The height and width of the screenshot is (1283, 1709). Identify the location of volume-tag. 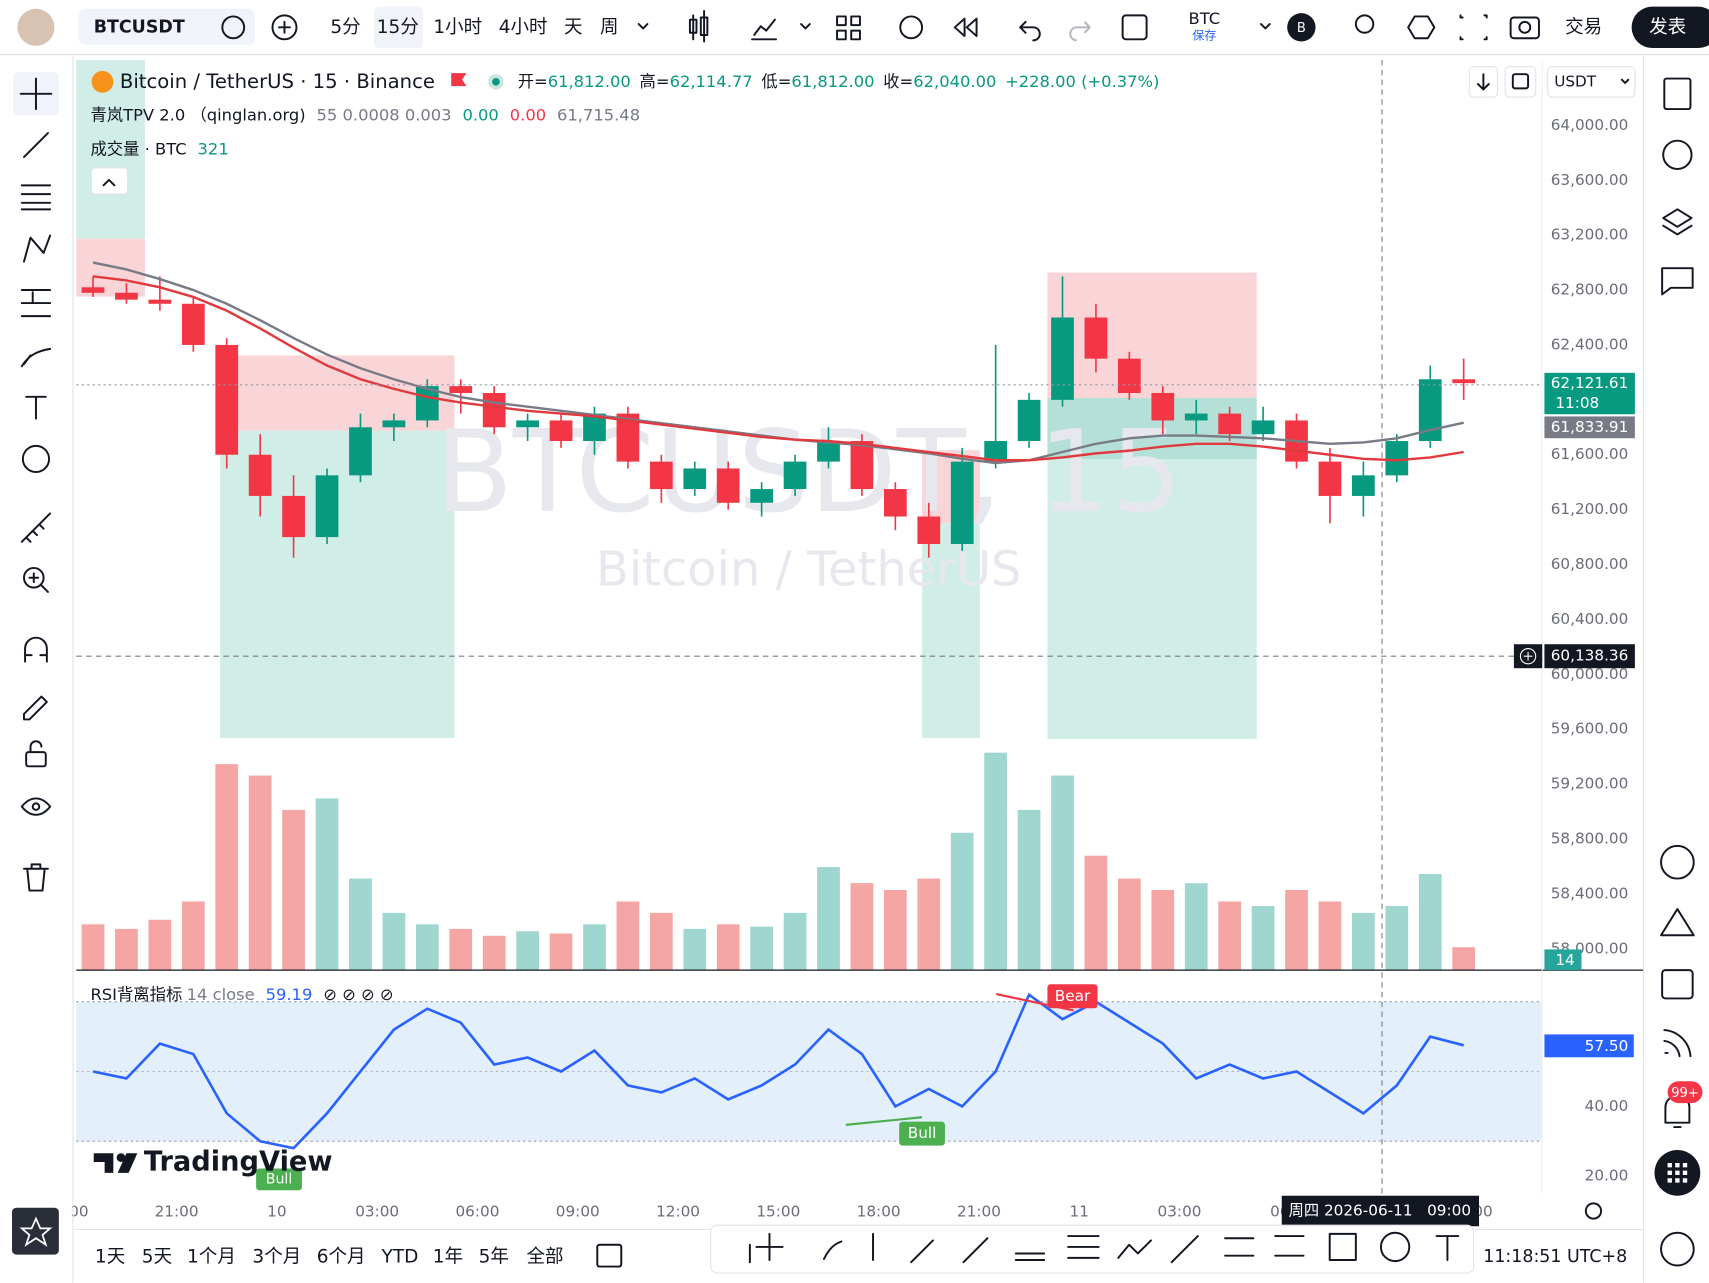
(1563, 960).